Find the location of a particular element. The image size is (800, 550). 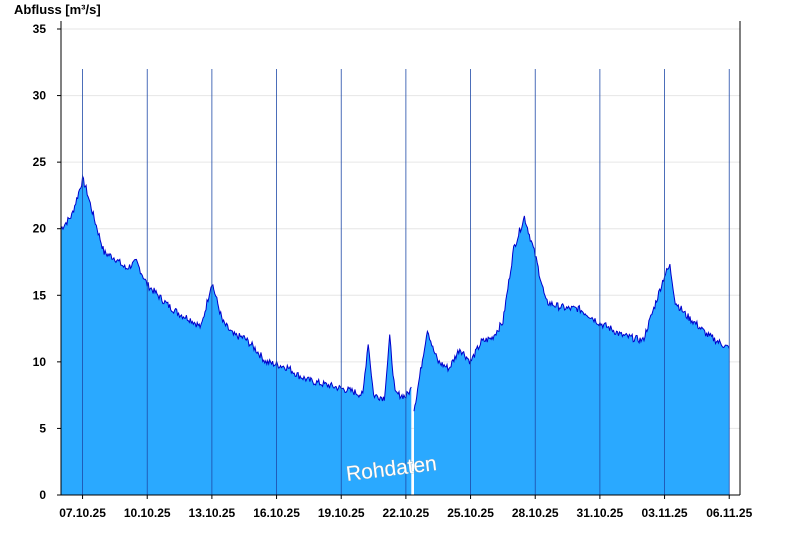

y-tick-label: 25 is located at coordinates (40, 162).